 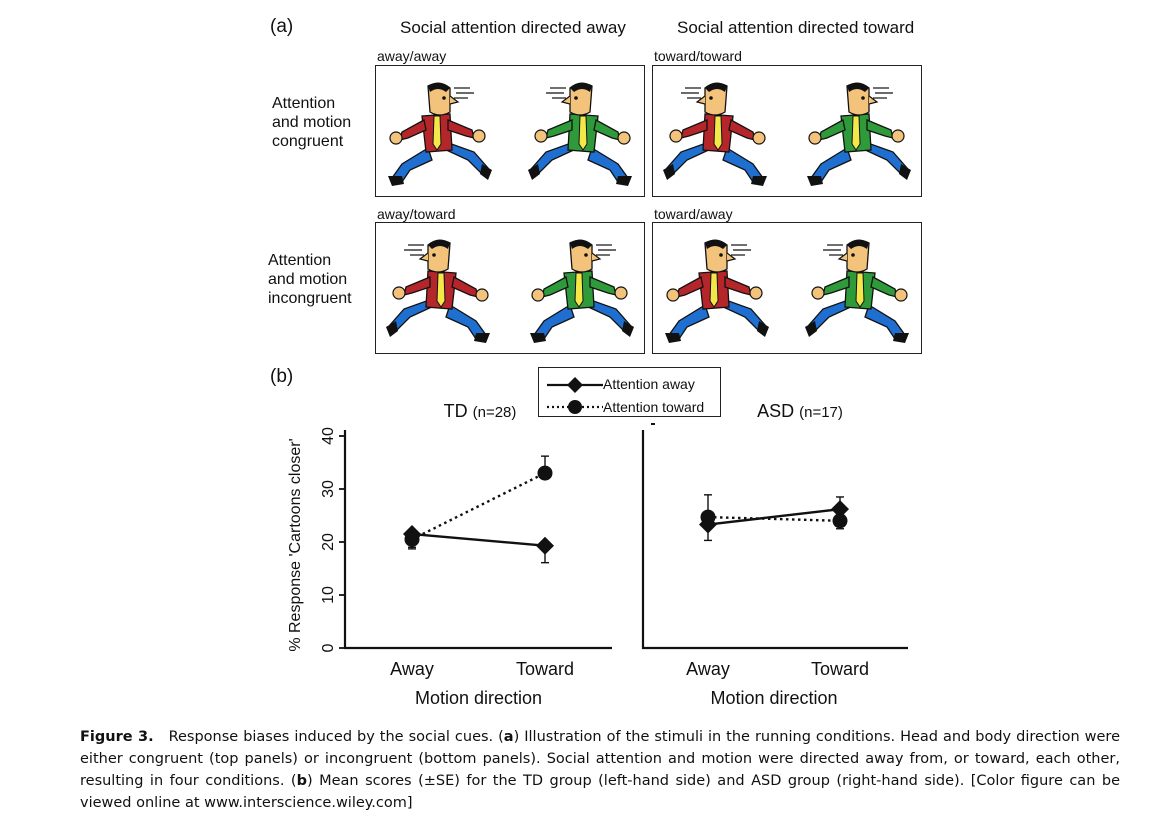 I want to click on stimulus-panel-toward-toward, so click(x=787, y=131).